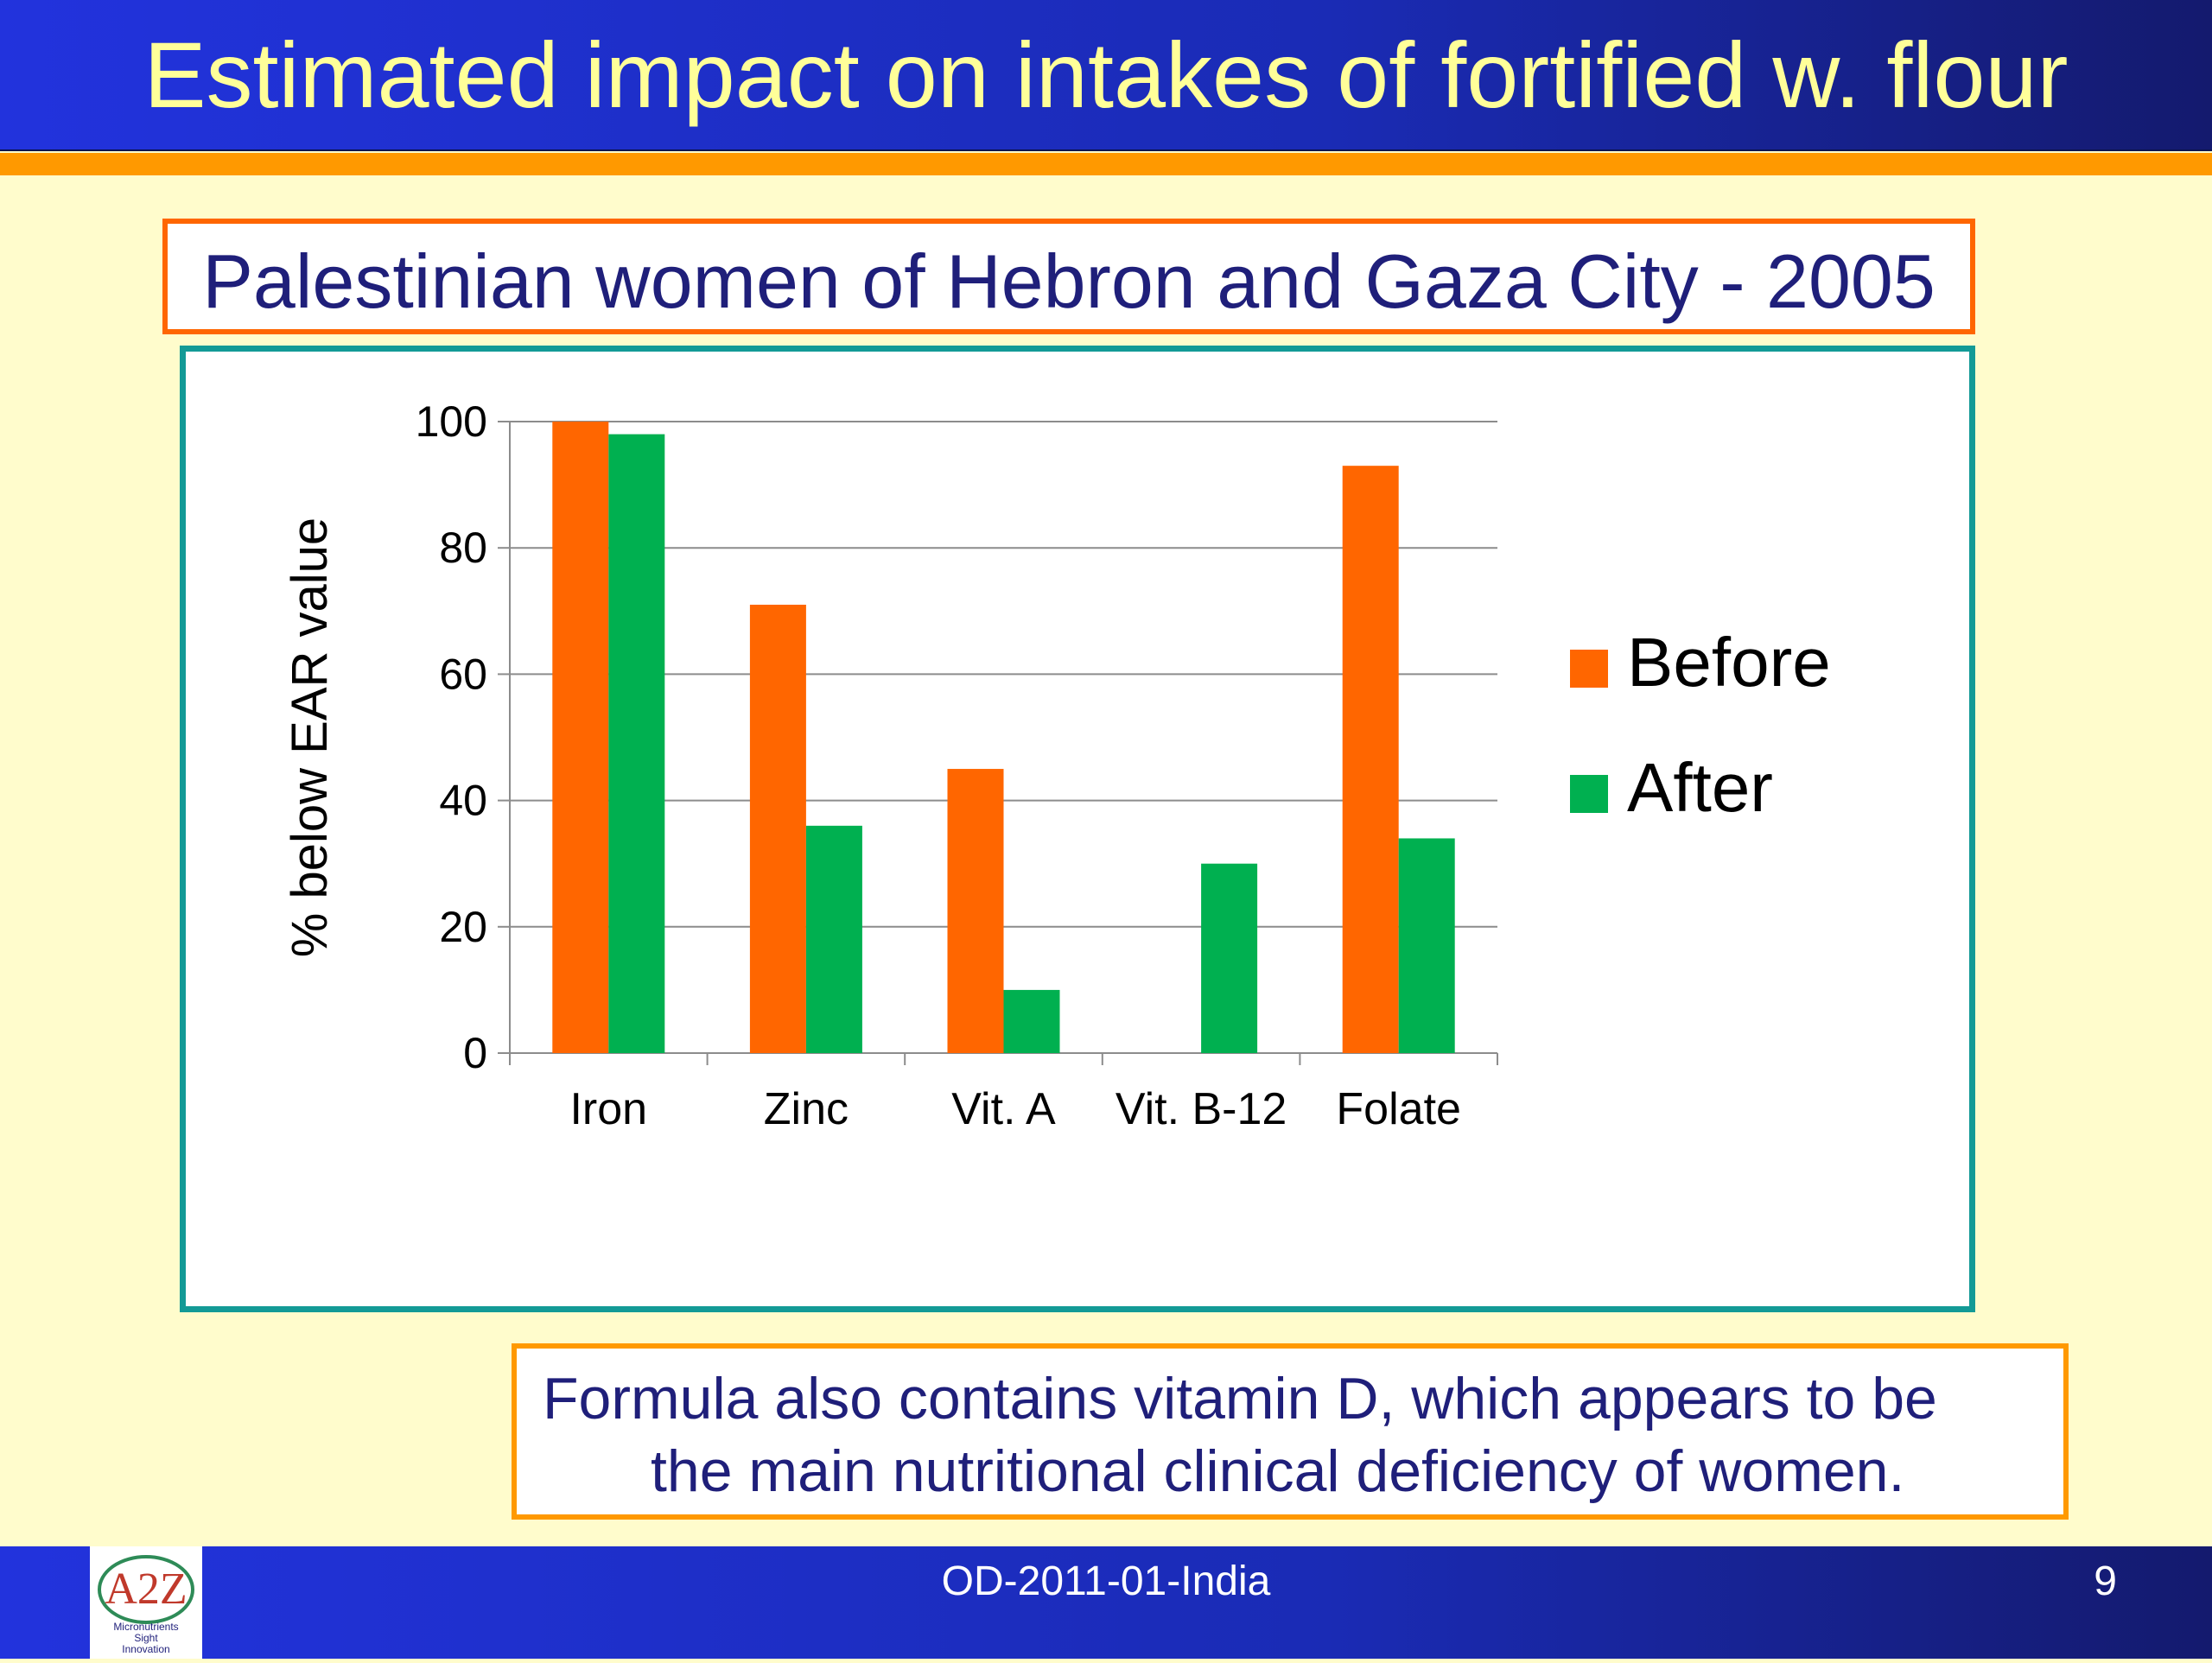  Describe the element at coordinates (608, 1109) in the screenshot. I see `x-tick-label: Iron` at that location.